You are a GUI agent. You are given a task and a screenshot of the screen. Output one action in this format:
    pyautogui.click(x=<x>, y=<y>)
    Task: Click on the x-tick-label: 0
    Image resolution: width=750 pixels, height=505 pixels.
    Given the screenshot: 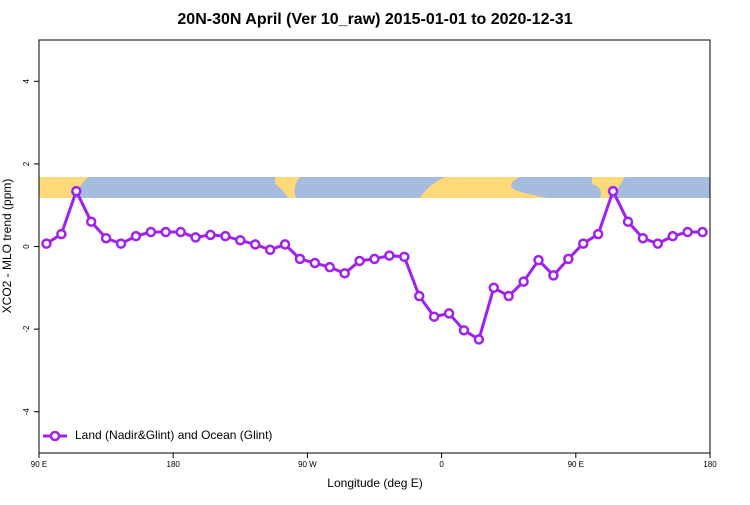 What is the action you would take?
    pyautogui.click(x=441, y=464)
    